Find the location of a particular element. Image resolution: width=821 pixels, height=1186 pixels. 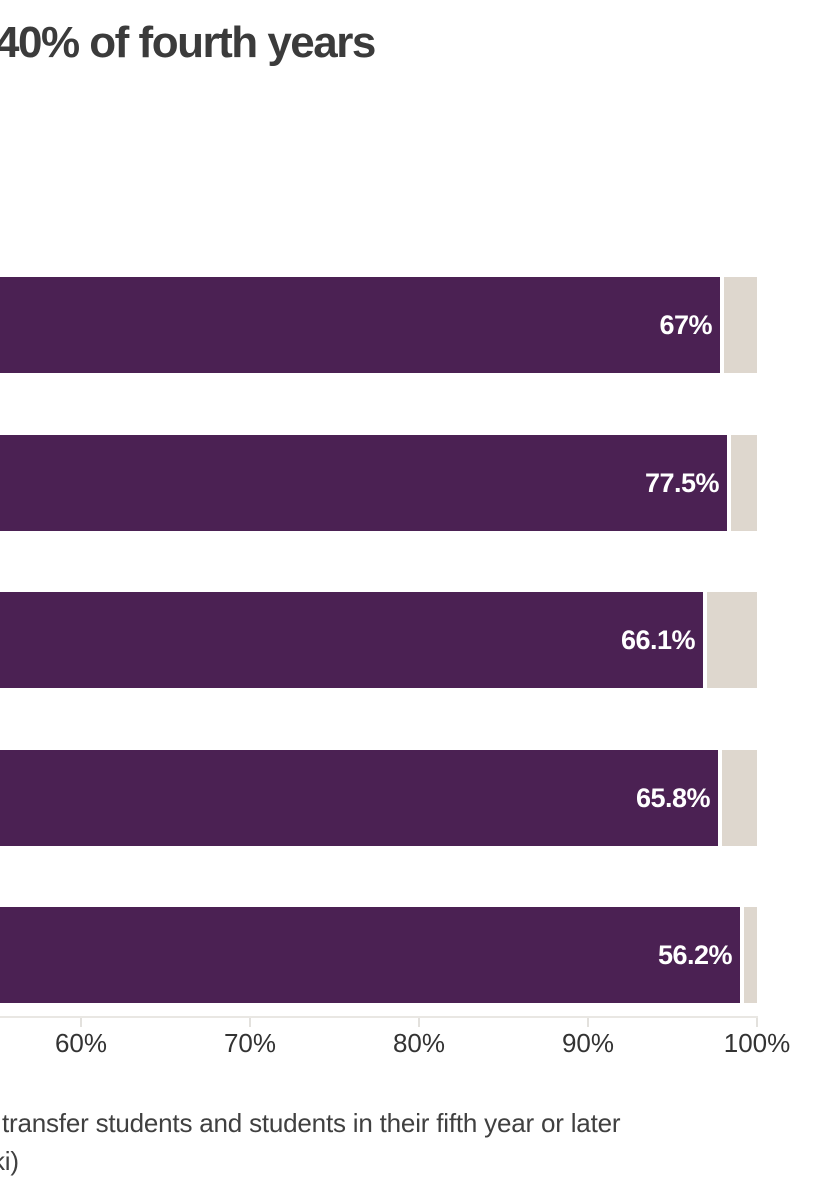

bar-segment-primary: 56.2% is located at coordinates (370, 955).